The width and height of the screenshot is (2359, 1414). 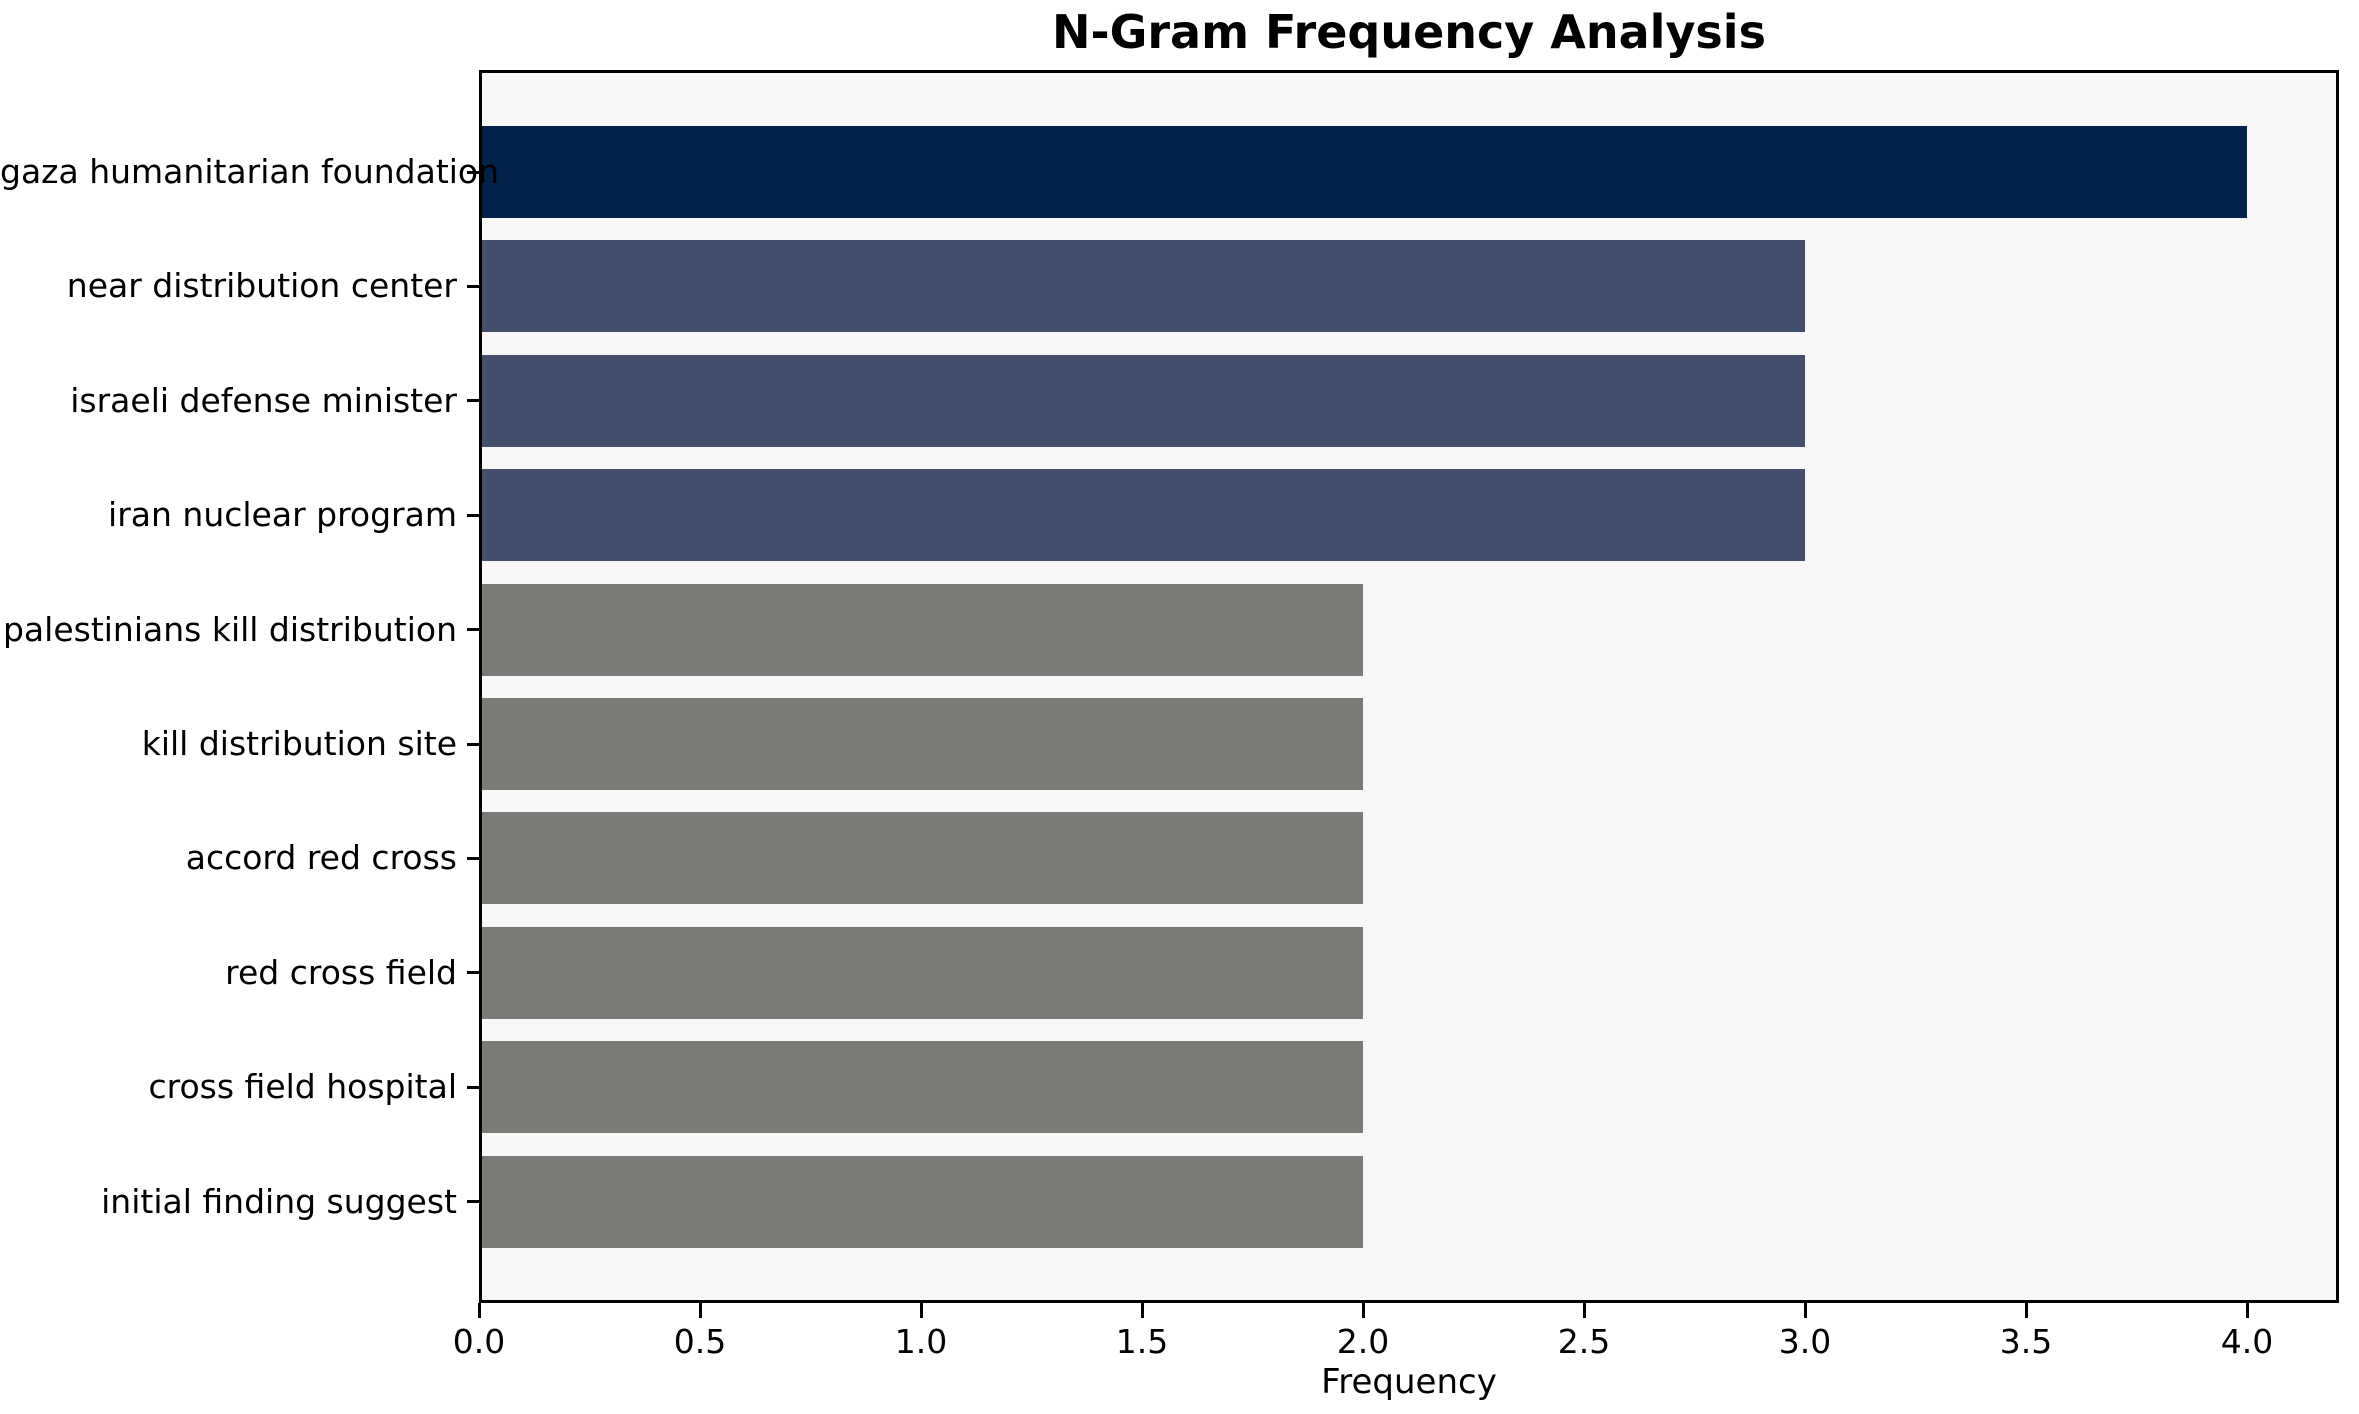 I want to click on y-tick-label: palestinians kill distribution, so click(x=229, y=629).